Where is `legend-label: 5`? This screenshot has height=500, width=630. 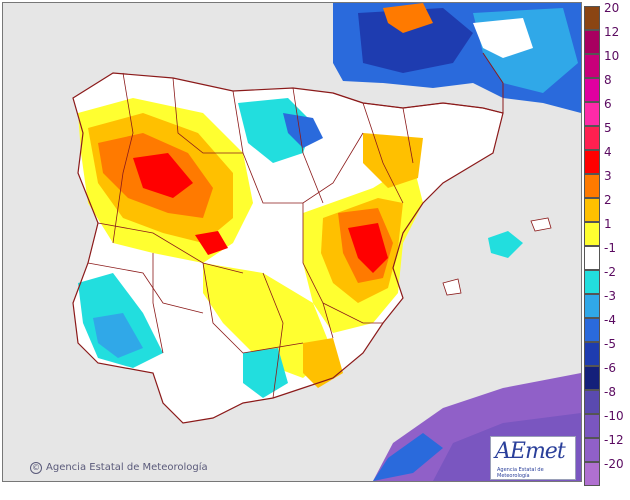
legend-label: 5 is located at coordinates (608, 128).